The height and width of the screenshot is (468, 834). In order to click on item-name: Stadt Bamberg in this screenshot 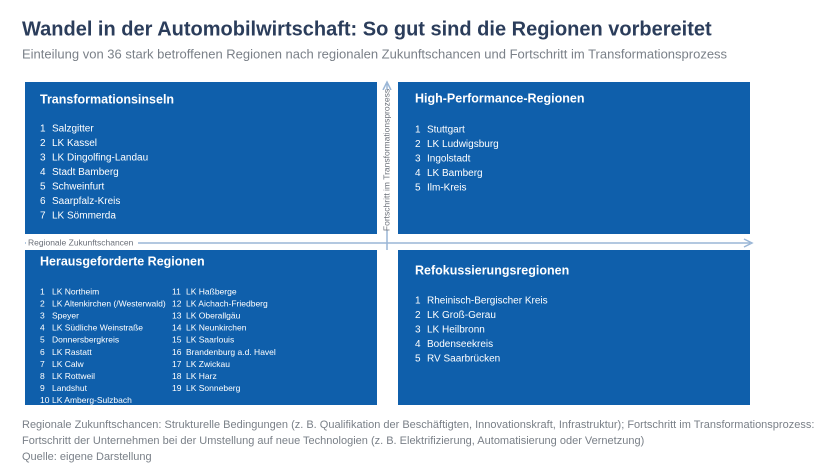, I will do `click(85, 172)`.